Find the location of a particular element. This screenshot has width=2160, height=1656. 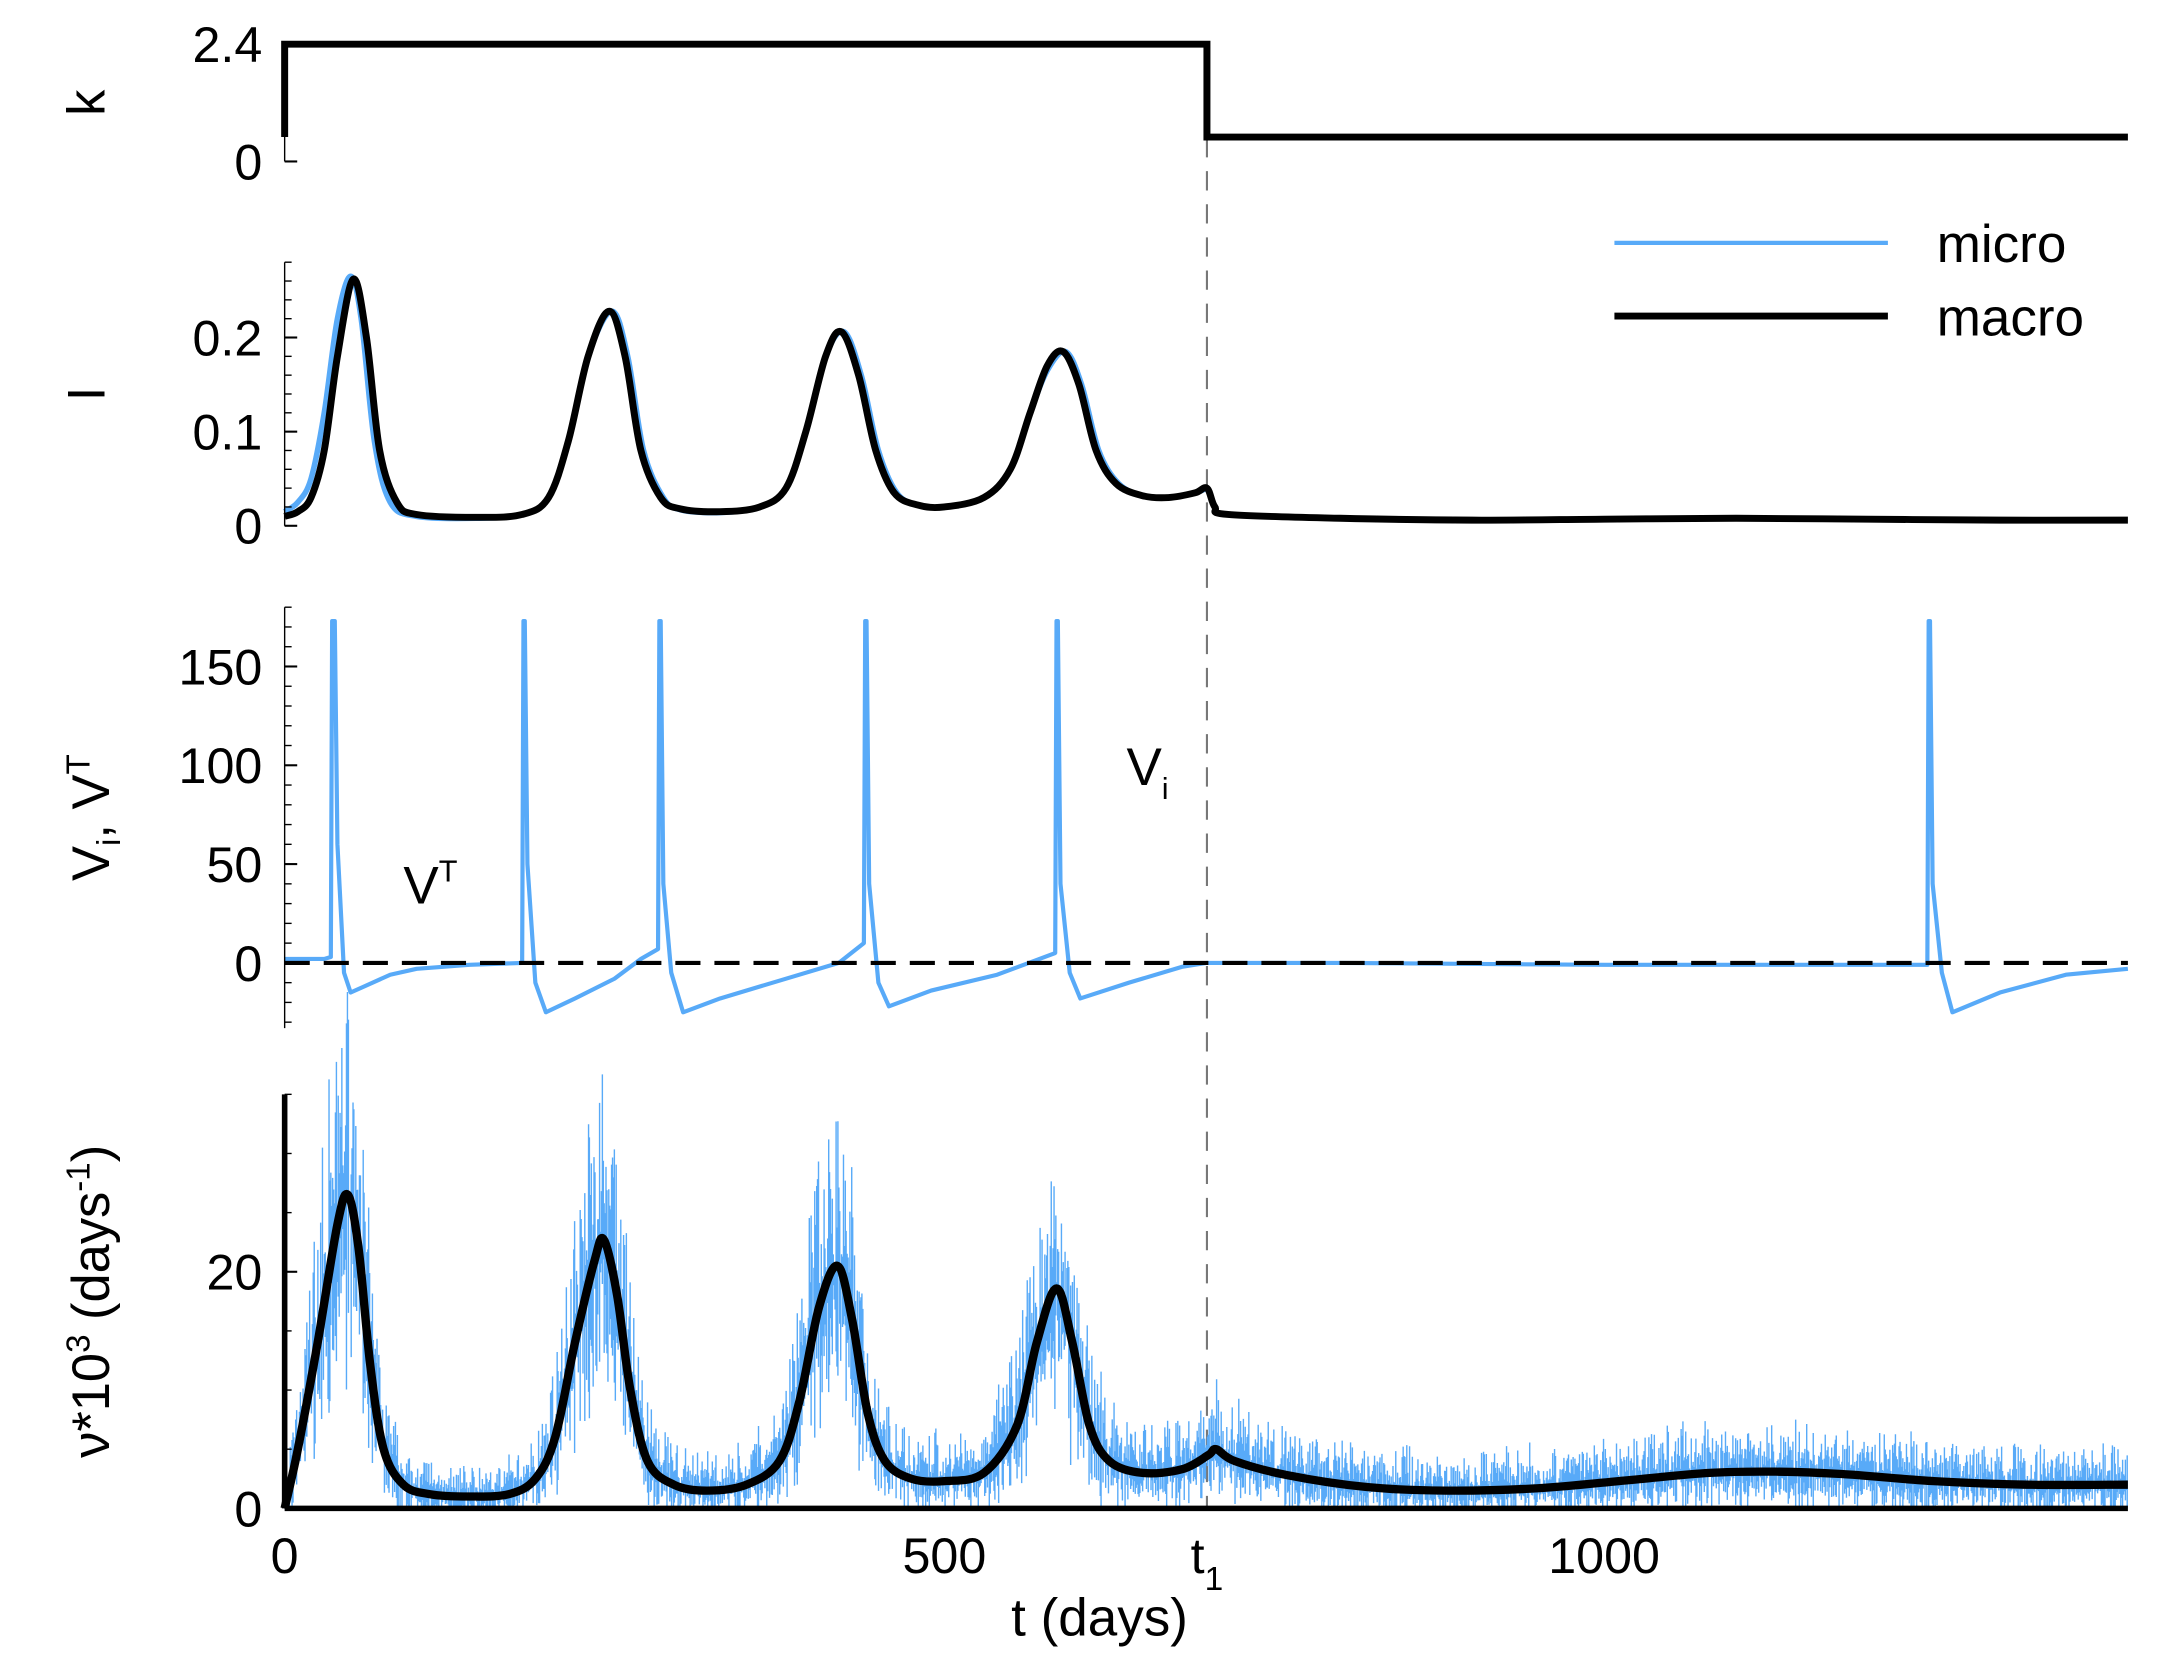

y-axis-label-k: k is located at coordinates (86, 102).